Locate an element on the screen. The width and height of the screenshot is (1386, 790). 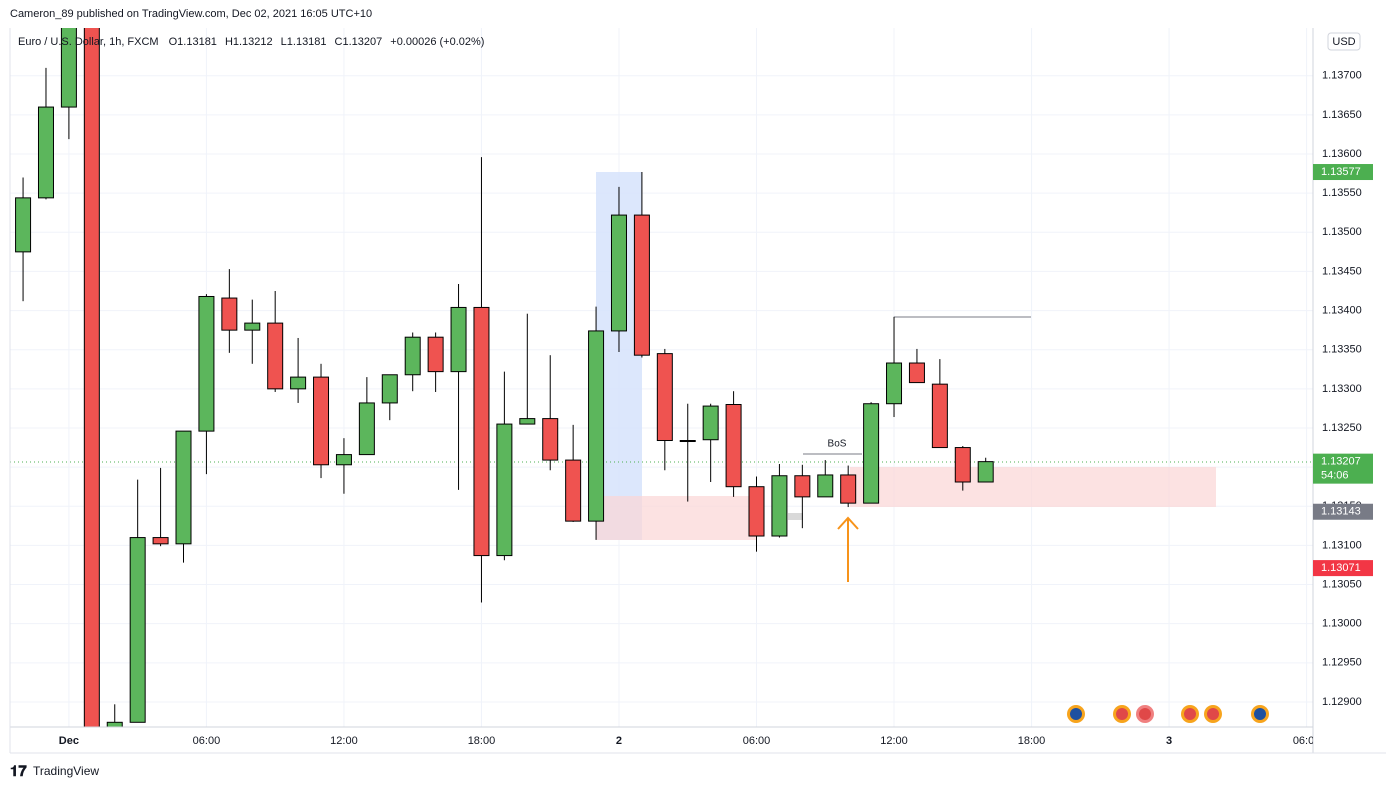
countdown: 54:06 is located at coordinates (1335, 476).